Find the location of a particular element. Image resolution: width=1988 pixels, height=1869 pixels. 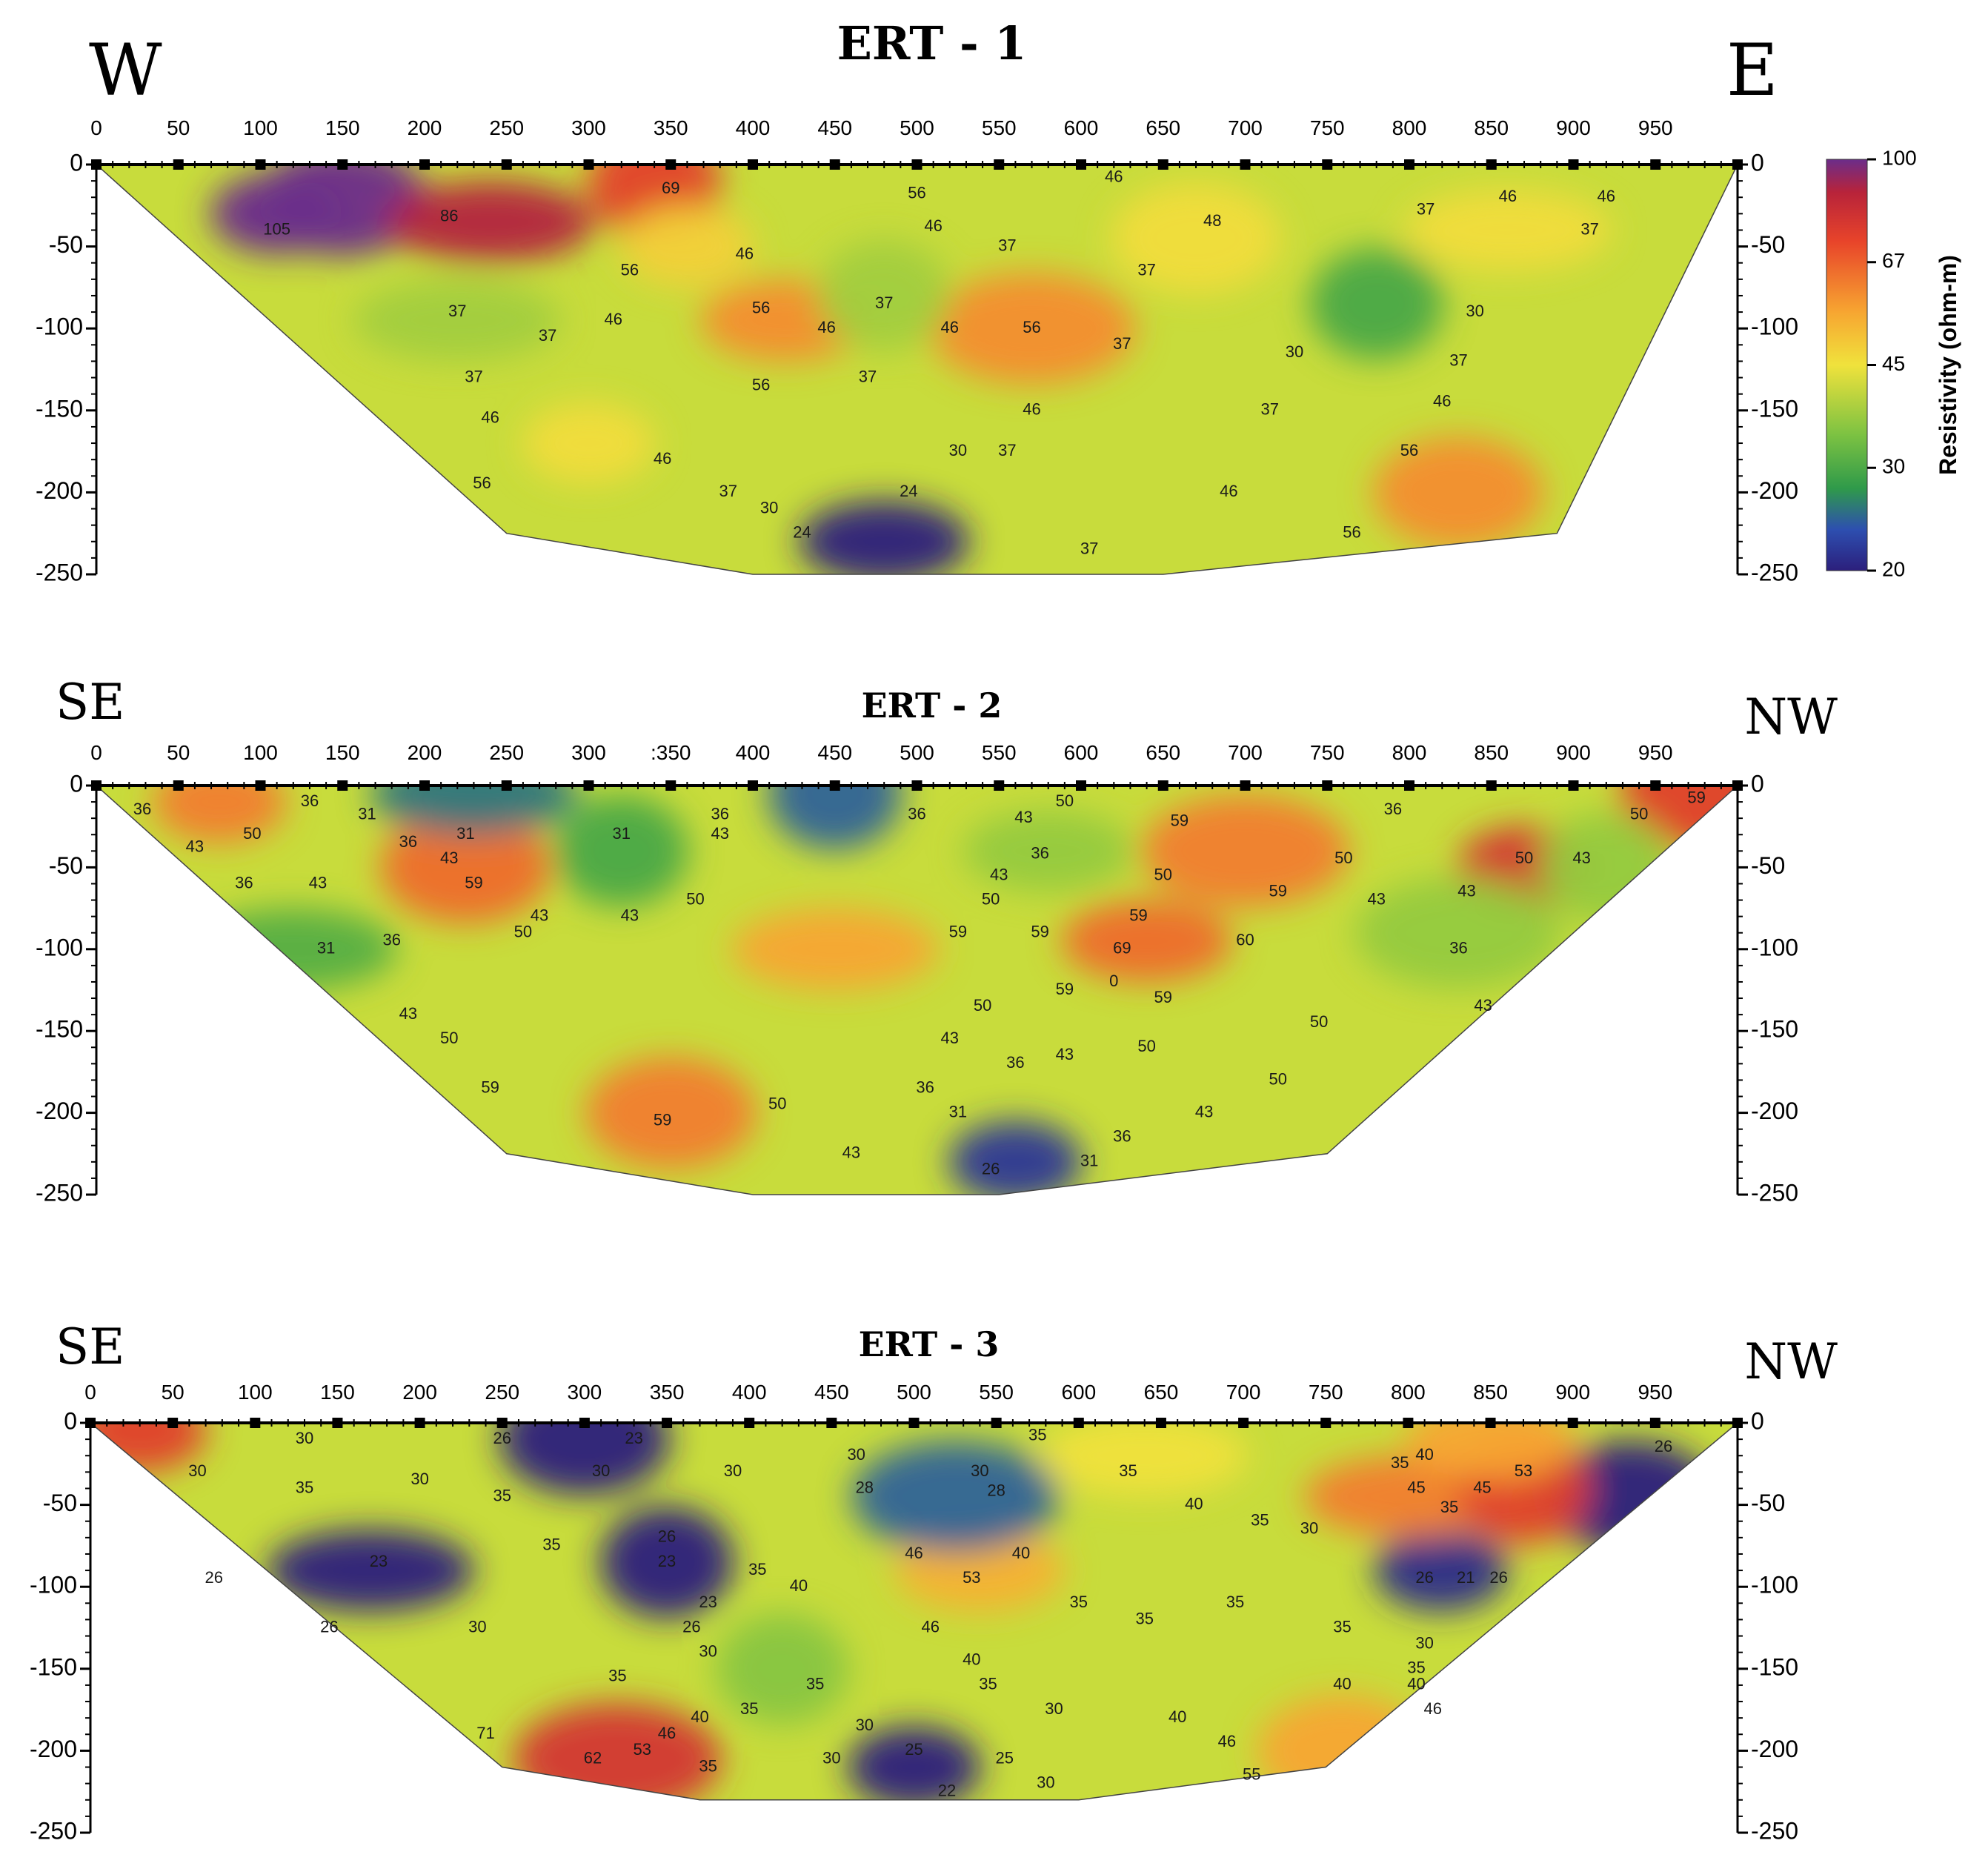

x-tick-label: 100 is located at coordinates (260, 752).